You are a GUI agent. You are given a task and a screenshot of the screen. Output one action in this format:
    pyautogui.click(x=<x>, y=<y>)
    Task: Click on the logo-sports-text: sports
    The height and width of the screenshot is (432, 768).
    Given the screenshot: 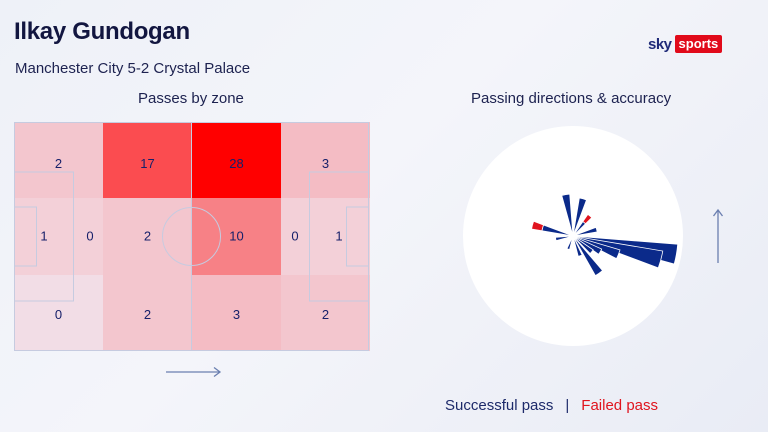 What is the action you would take?
    pyautogui.click(x=698, y=44)
    